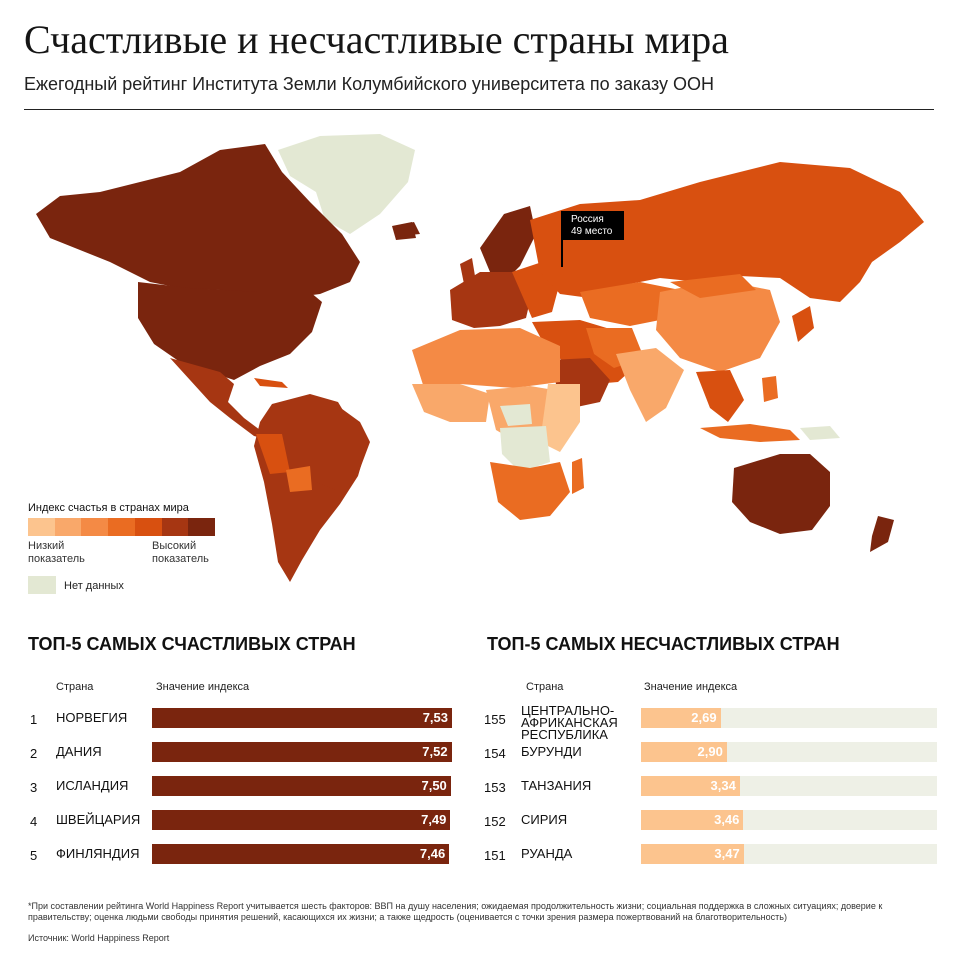  Describe the element at coordinates (690, 786) in the screenshot. I see `index-bar: 3,34` at that location.